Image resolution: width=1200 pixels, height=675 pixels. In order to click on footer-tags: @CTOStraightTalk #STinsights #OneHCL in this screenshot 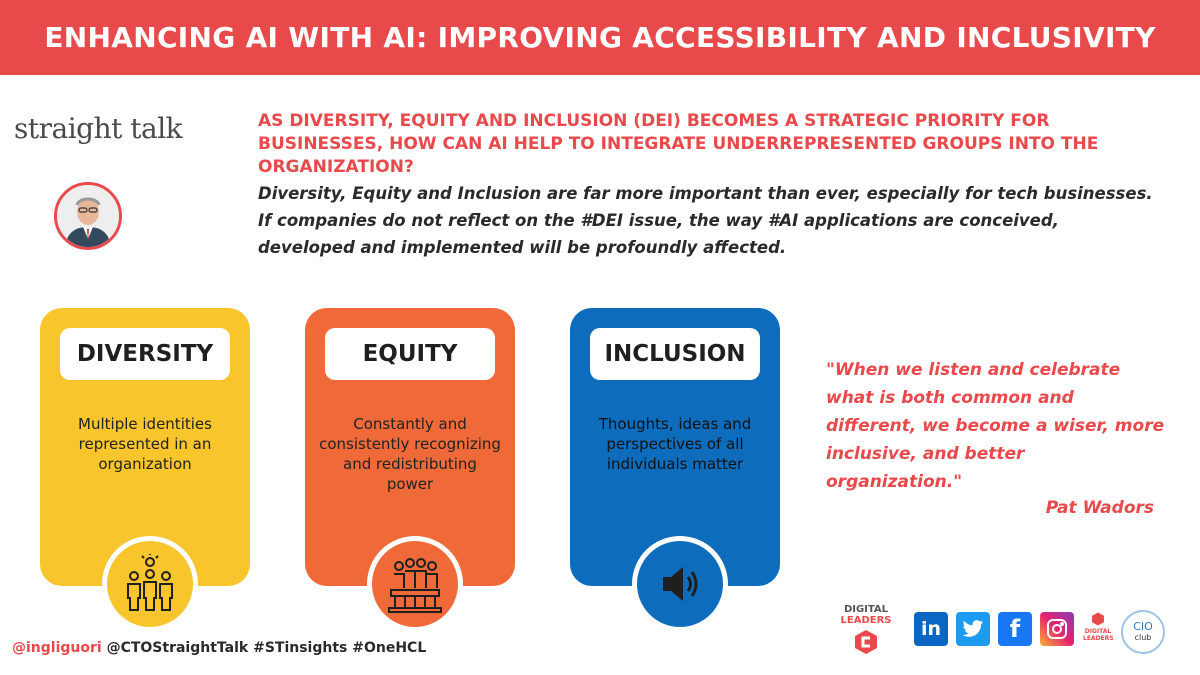, I will do `click(264, 648)`.